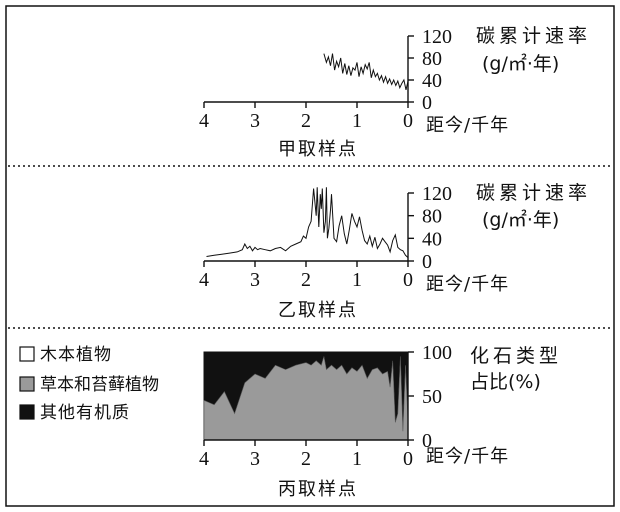  Describe the element at coordinates (76, 355) in the screenshot. I see `legend-label-woody: 木本植物` at that location.